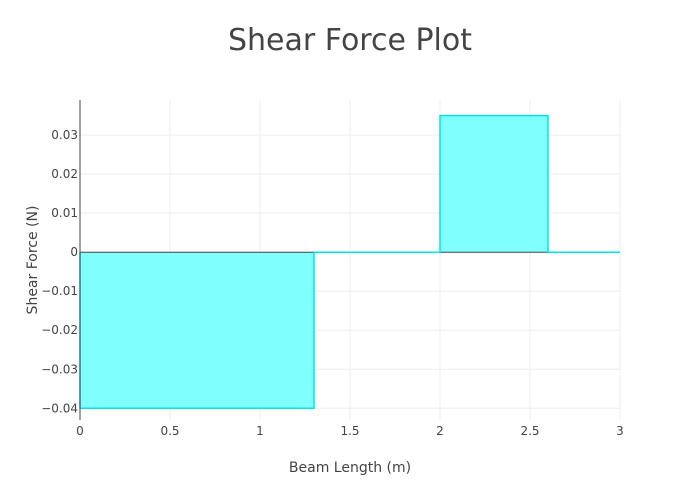 The height and width of the screenshot is (500, 700). I want to click on x-tick-label: 0, so click(80, 431).